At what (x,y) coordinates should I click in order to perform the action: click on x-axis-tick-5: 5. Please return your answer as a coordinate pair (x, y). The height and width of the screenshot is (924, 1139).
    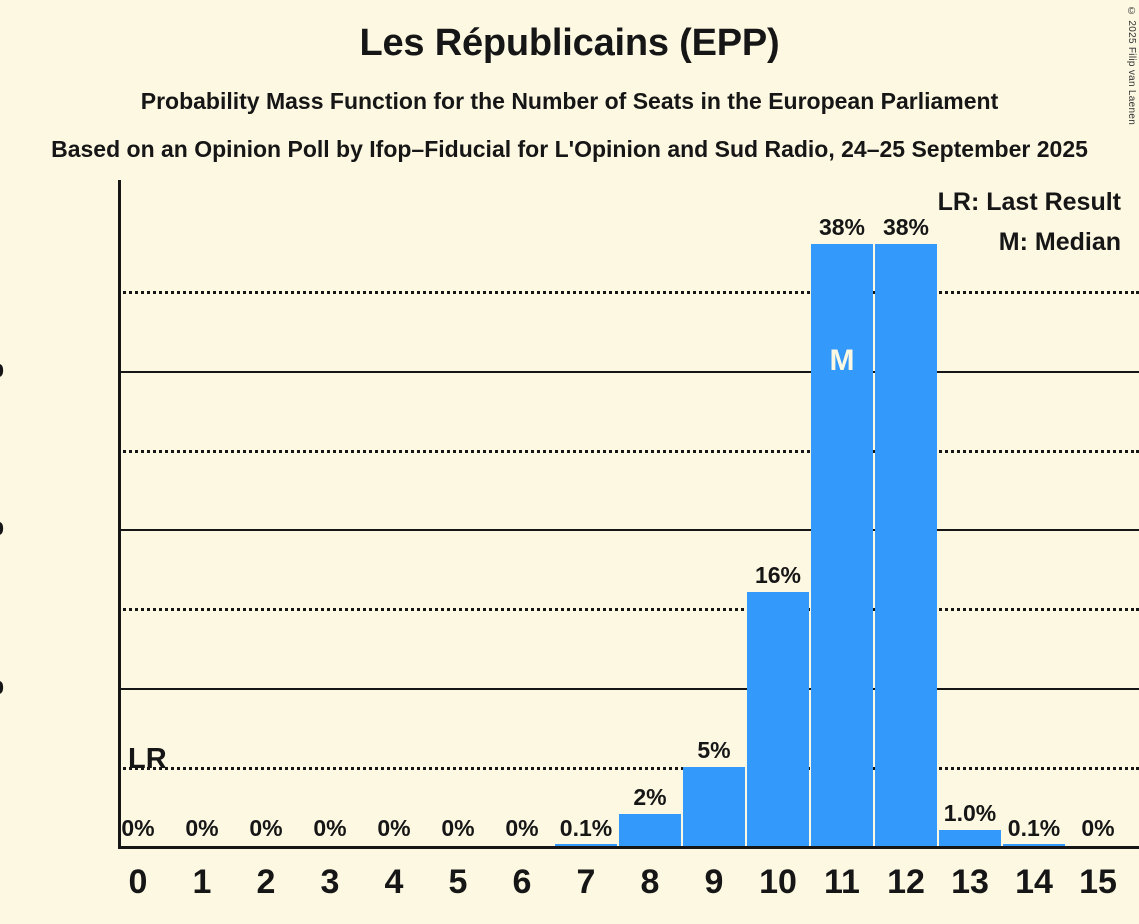
    Looking at the image, I should click on (458, 882).